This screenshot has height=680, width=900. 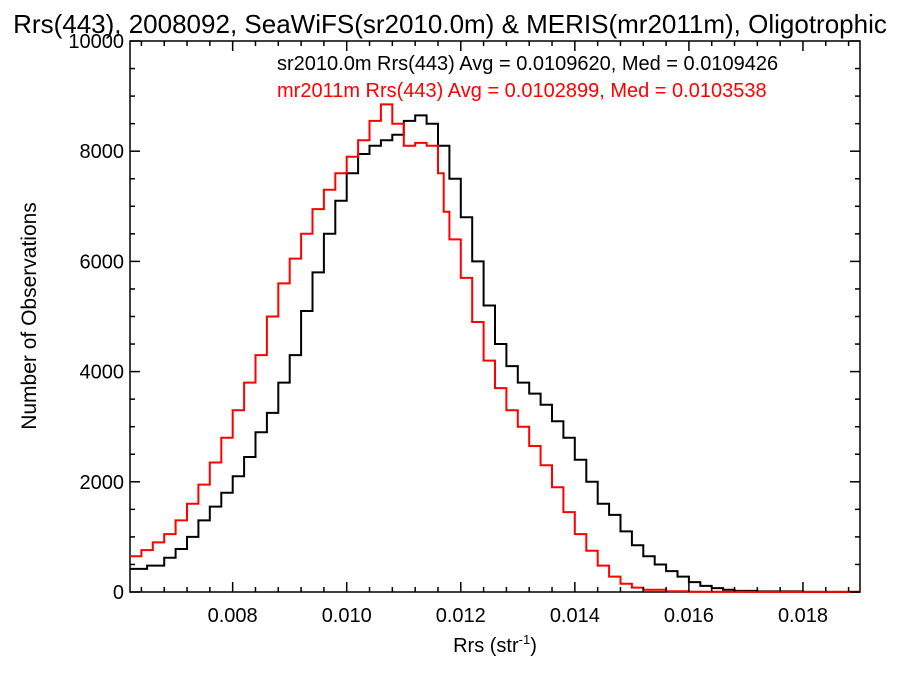 I want to click on x-axis-label-superscript: -1, so click(x=525, y=639).